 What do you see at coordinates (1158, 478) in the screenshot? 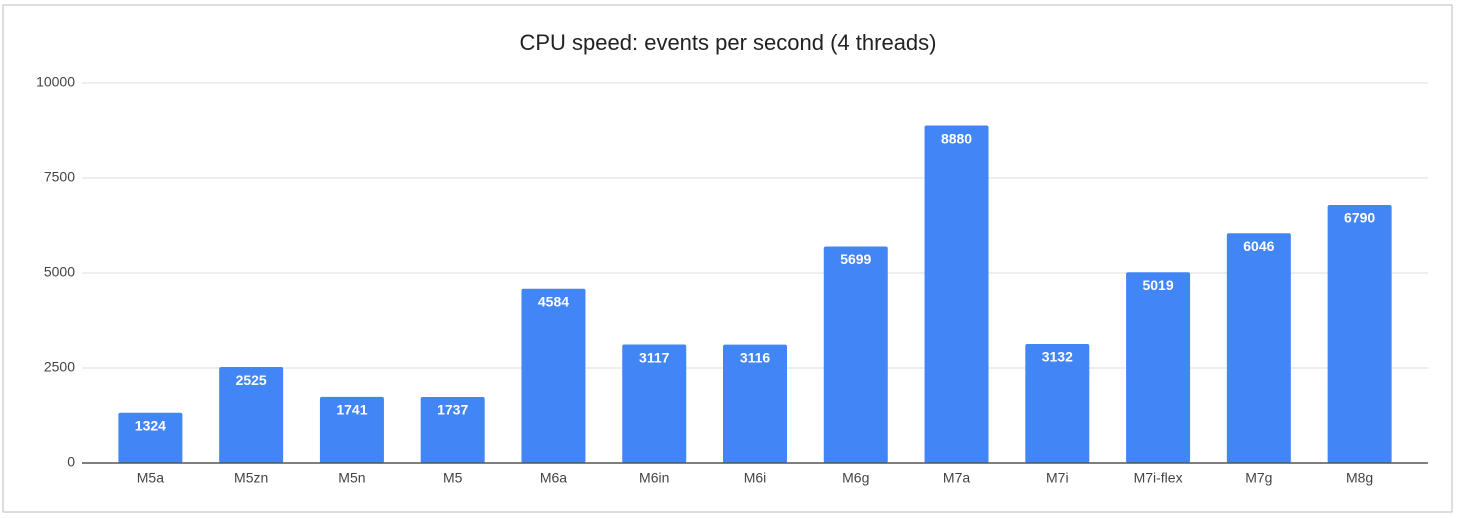
I see `x-tick-label: M7i-flex` at bounding box center [1158, 478].